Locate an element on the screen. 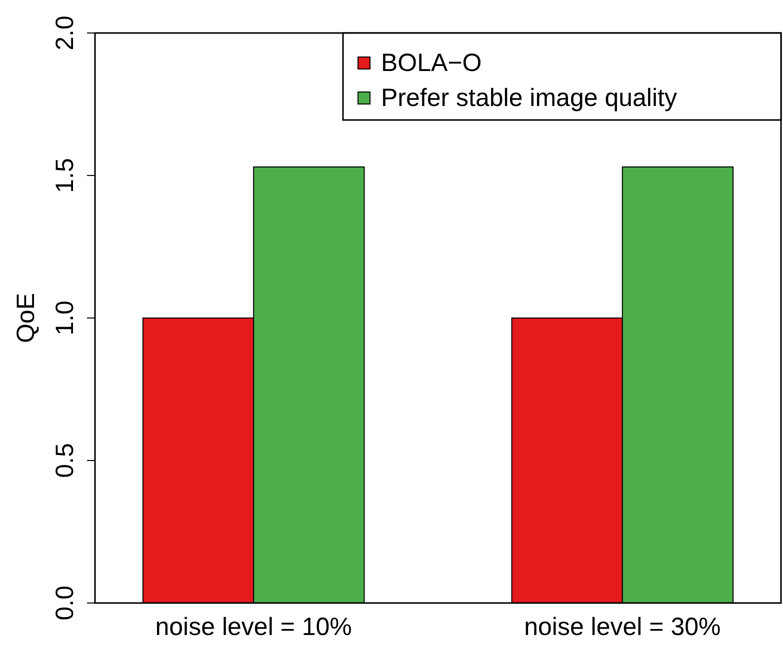 Image resolution: width=783 pixels, height=647 pixels. y-tick-label: 2.0 is located at coordinates (65, 33).